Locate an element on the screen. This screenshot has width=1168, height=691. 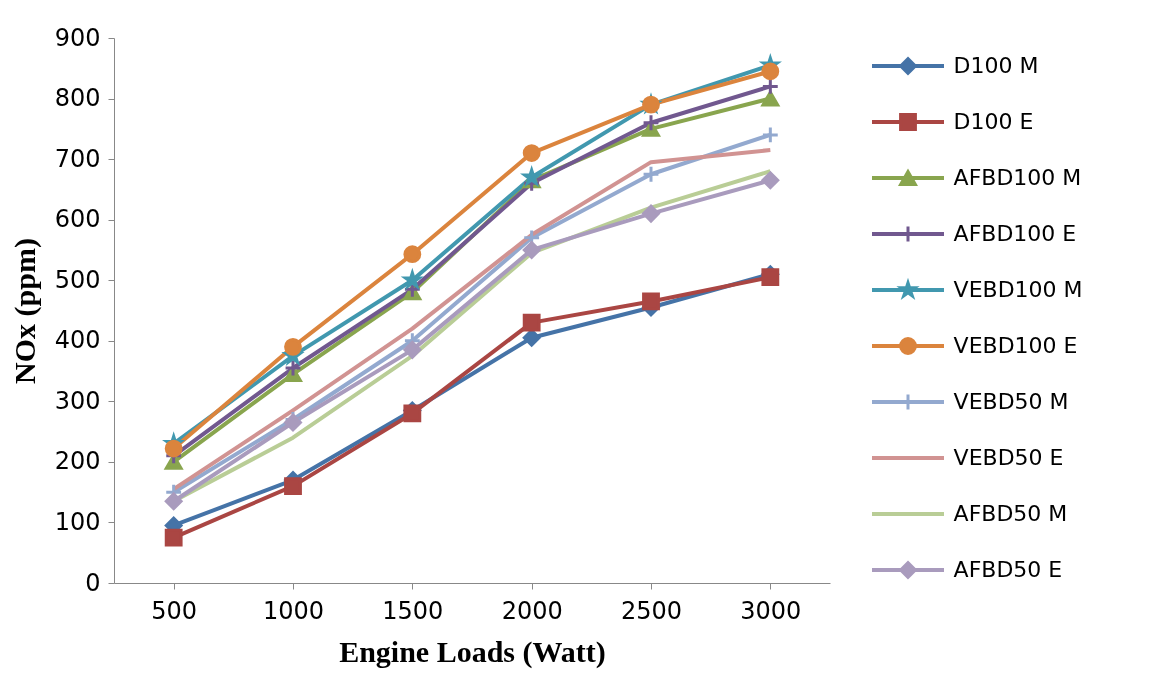
y-tick-label: 400 is located at coordinates (77, 340).